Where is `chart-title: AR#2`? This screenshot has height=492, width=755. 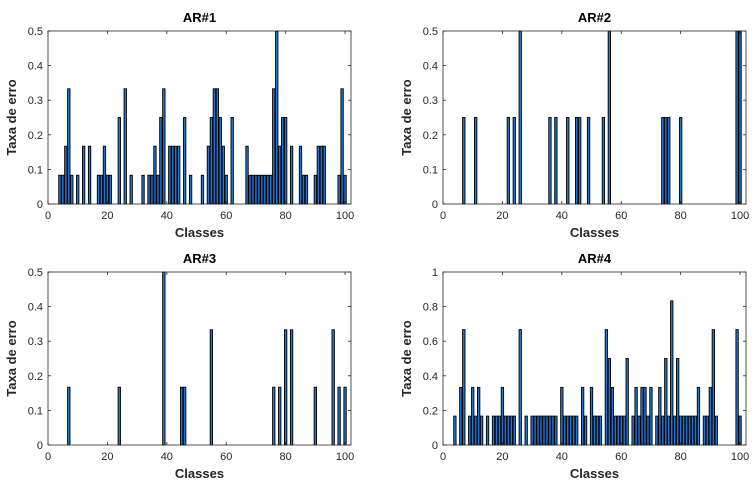
chart-title: AR#2 is located at coordinates (594, 17).